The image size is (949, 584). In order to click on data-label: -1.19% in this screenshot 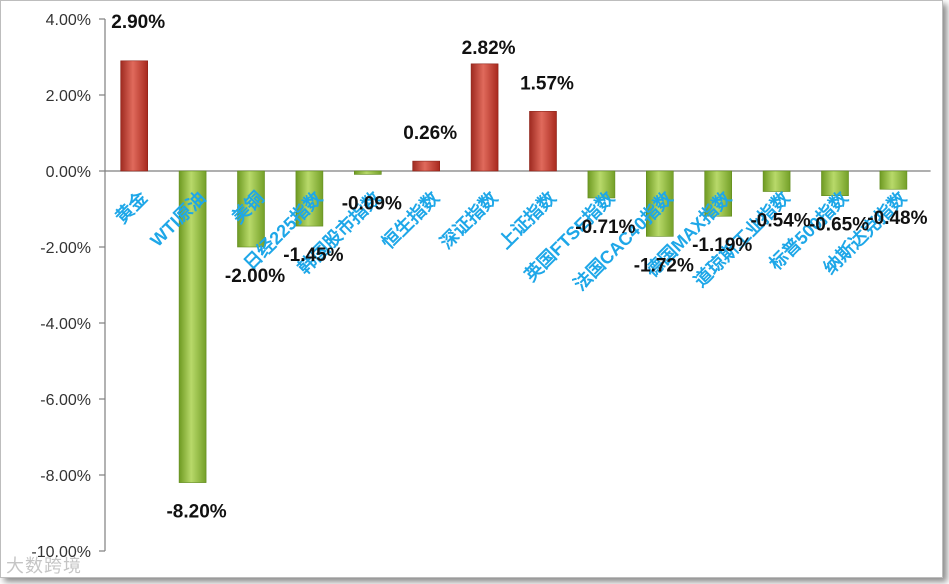, I will do `click(722, 245)`.